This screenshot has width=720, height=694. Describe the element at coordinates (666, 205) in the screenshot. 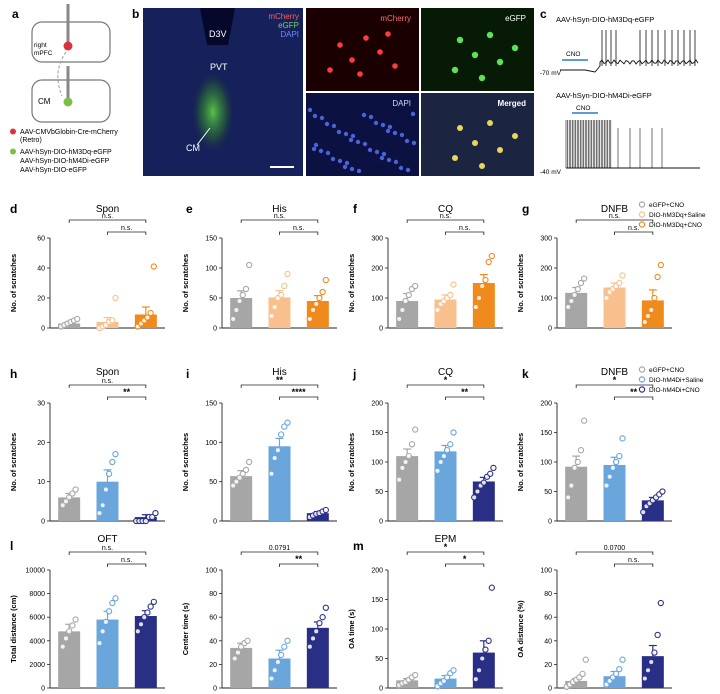

I see `legend-label: eGFP+CNO` at that location.